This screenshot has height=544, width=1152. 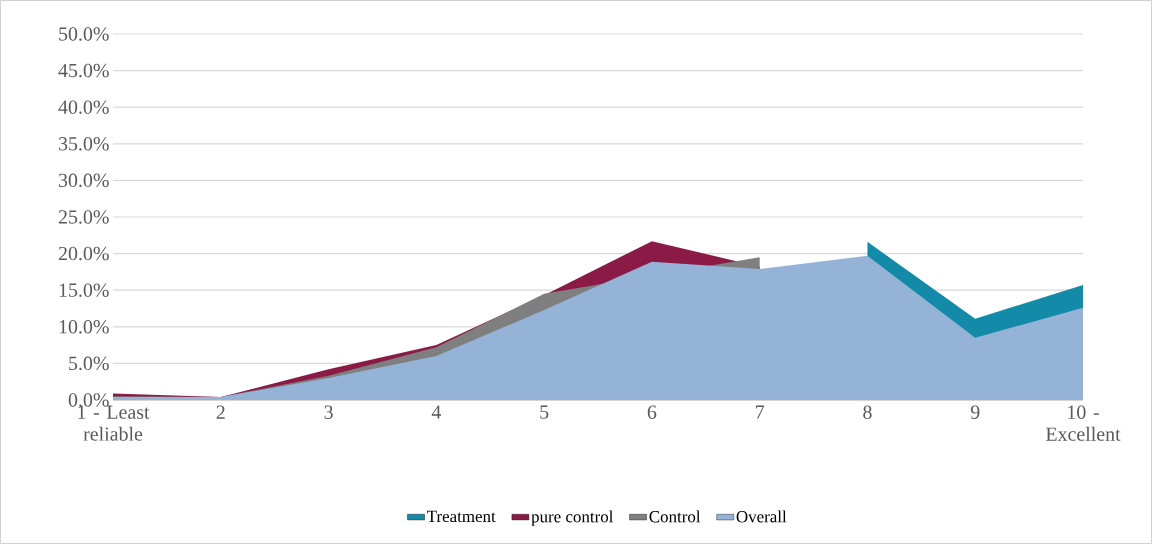 I want to click on x-tick-label: 6, so click(x=652, y=412).